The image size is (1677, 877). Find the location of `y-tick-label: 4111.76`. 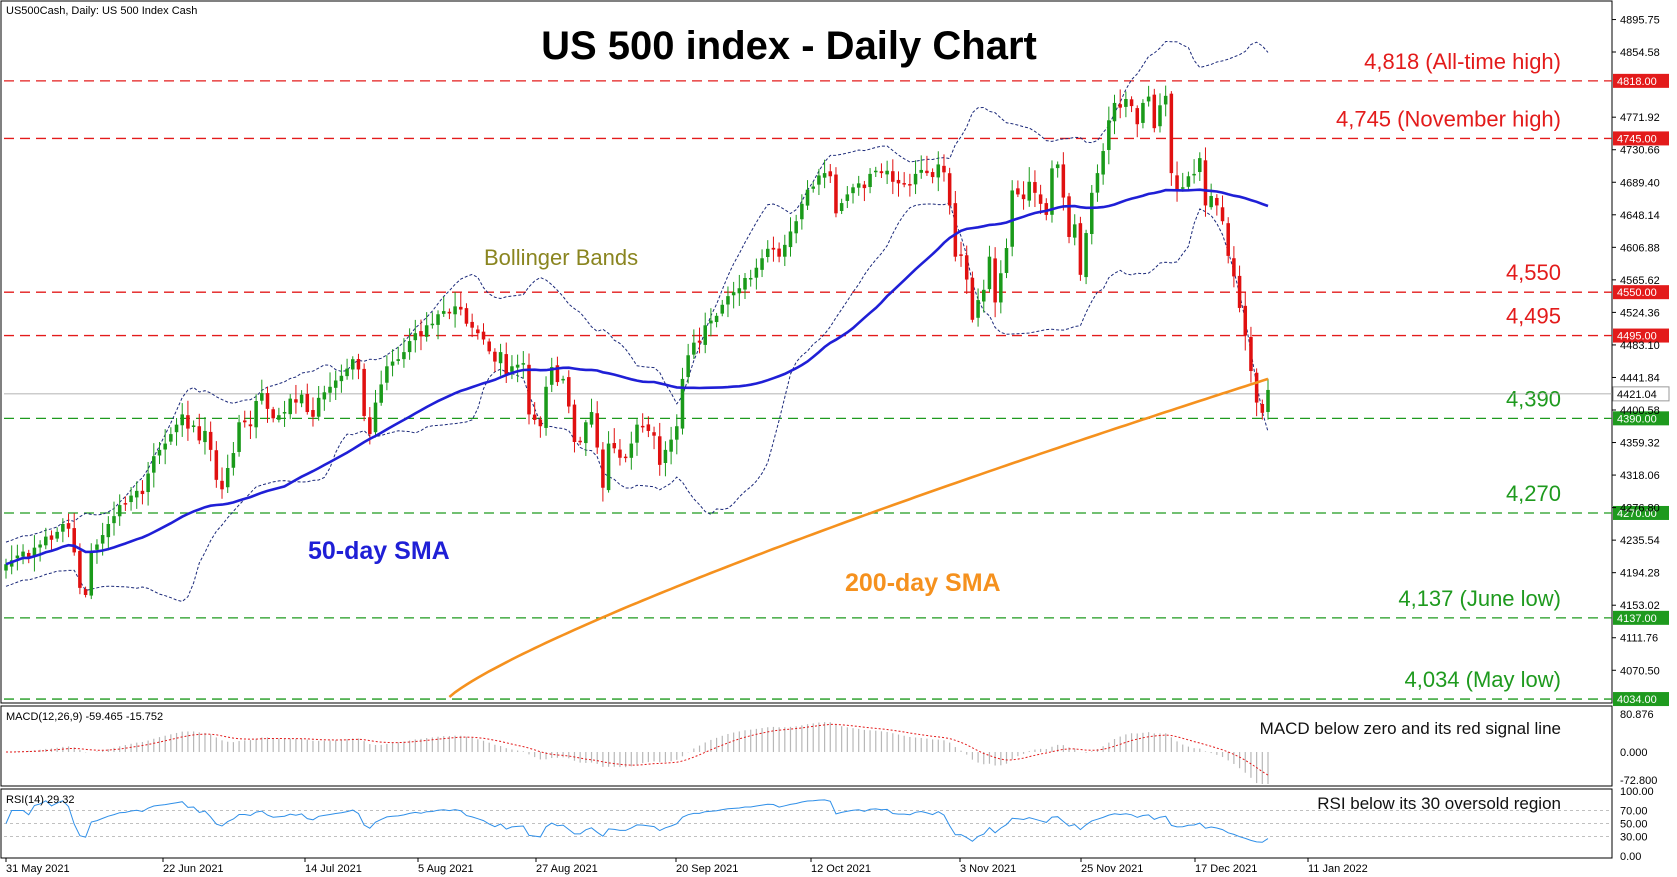

y-tick-label: 4111.76 is located at coordinates (1639, 639).